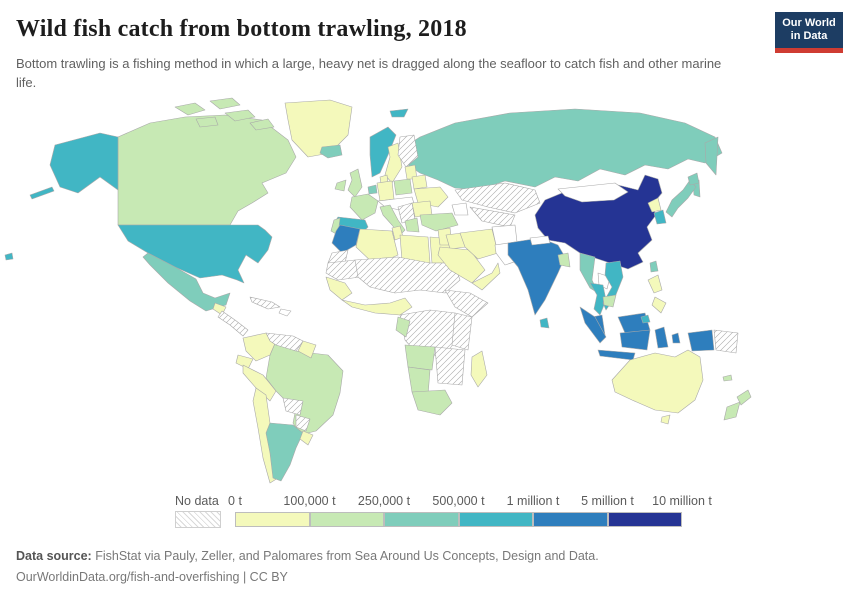  Describe the element at coordinates (407, 275) in the screenshot. I see `country-sahel-belt` at that location.